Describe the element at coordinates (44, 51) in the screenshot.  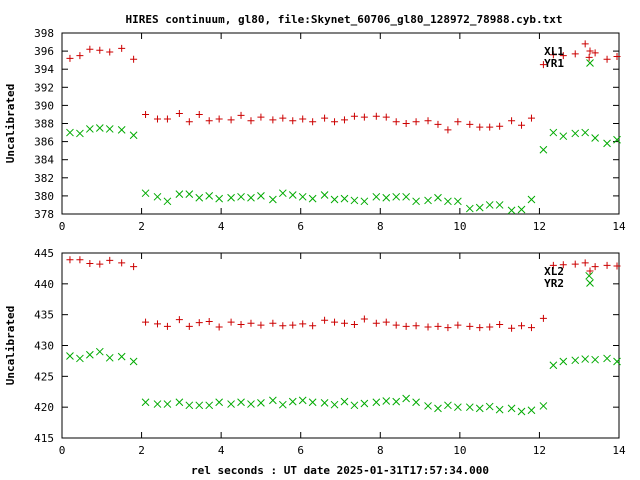
I see `y-tick-label: 396` at that location.